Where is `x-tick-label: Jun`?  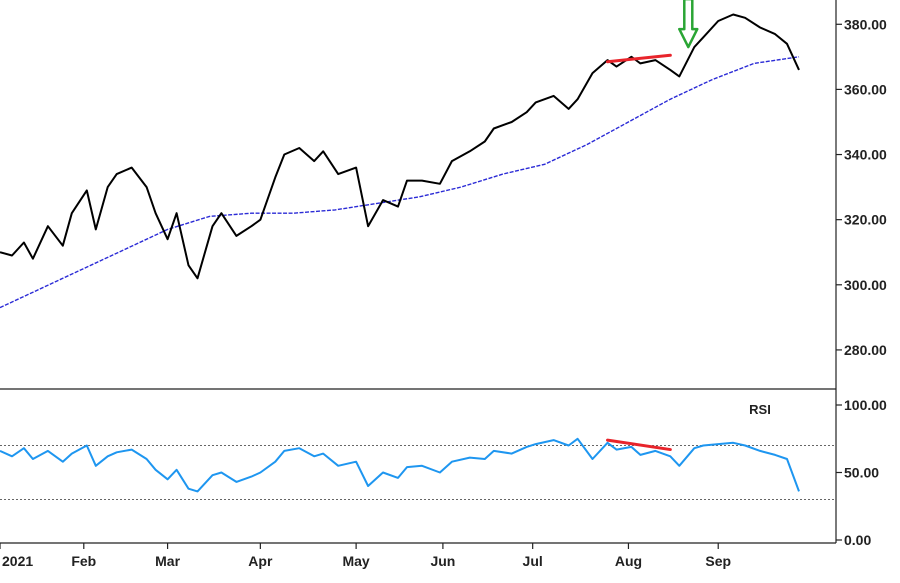 x-tick-label: Jun is located at coordinates (442, 561).